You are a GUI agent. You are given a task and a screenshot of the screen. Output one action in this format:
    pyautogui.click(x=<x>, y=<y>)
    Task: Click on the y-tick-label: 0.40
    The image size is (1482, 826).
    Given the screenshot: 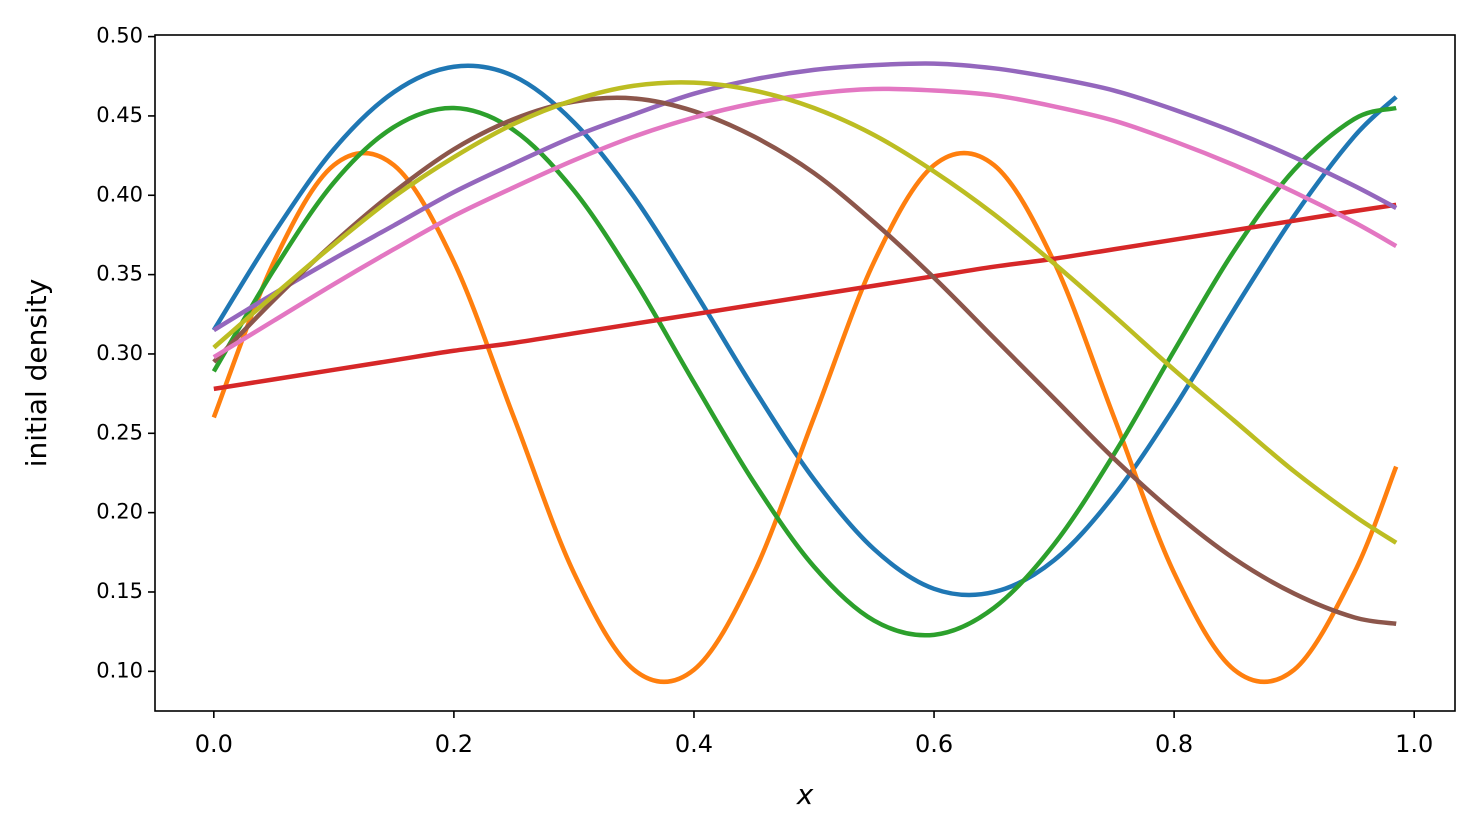 What is the action you would take?
    pyautogui.click(x=119, y=194)
    